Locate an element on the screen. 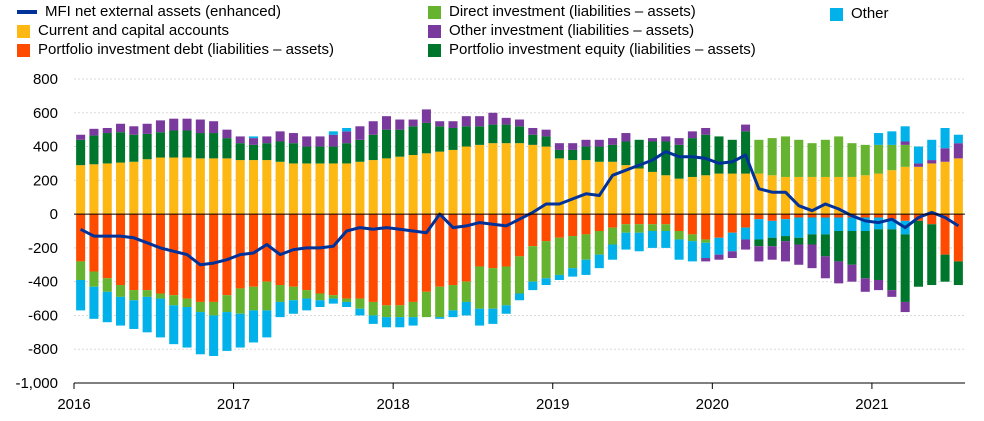  y-tick-label: 600 is located at coordinates (45, 113).